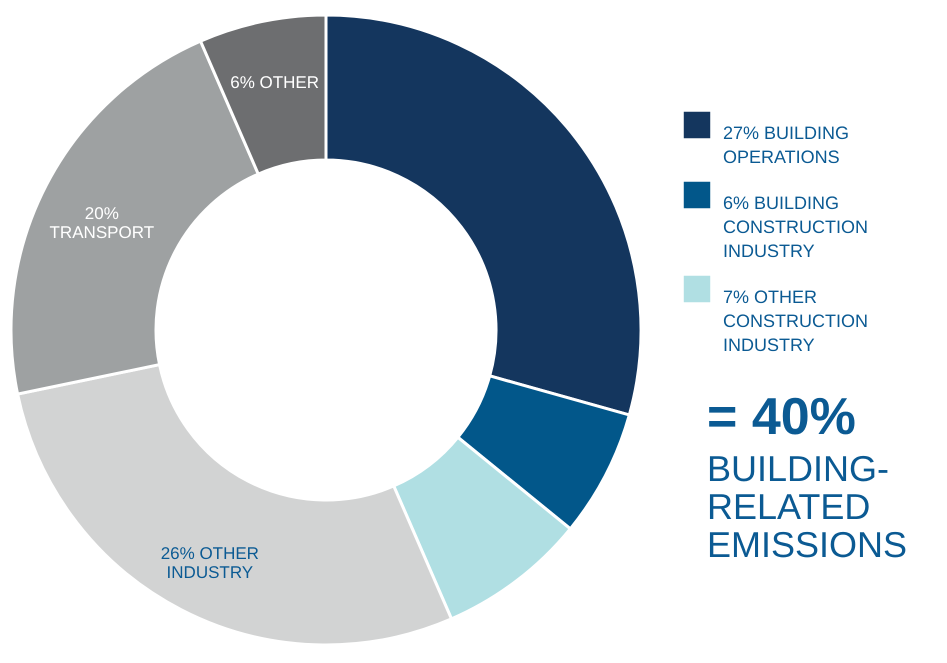  Describe the element at coordinates (781, 417) in the screenshot. I see `text: = 40%` at that location.